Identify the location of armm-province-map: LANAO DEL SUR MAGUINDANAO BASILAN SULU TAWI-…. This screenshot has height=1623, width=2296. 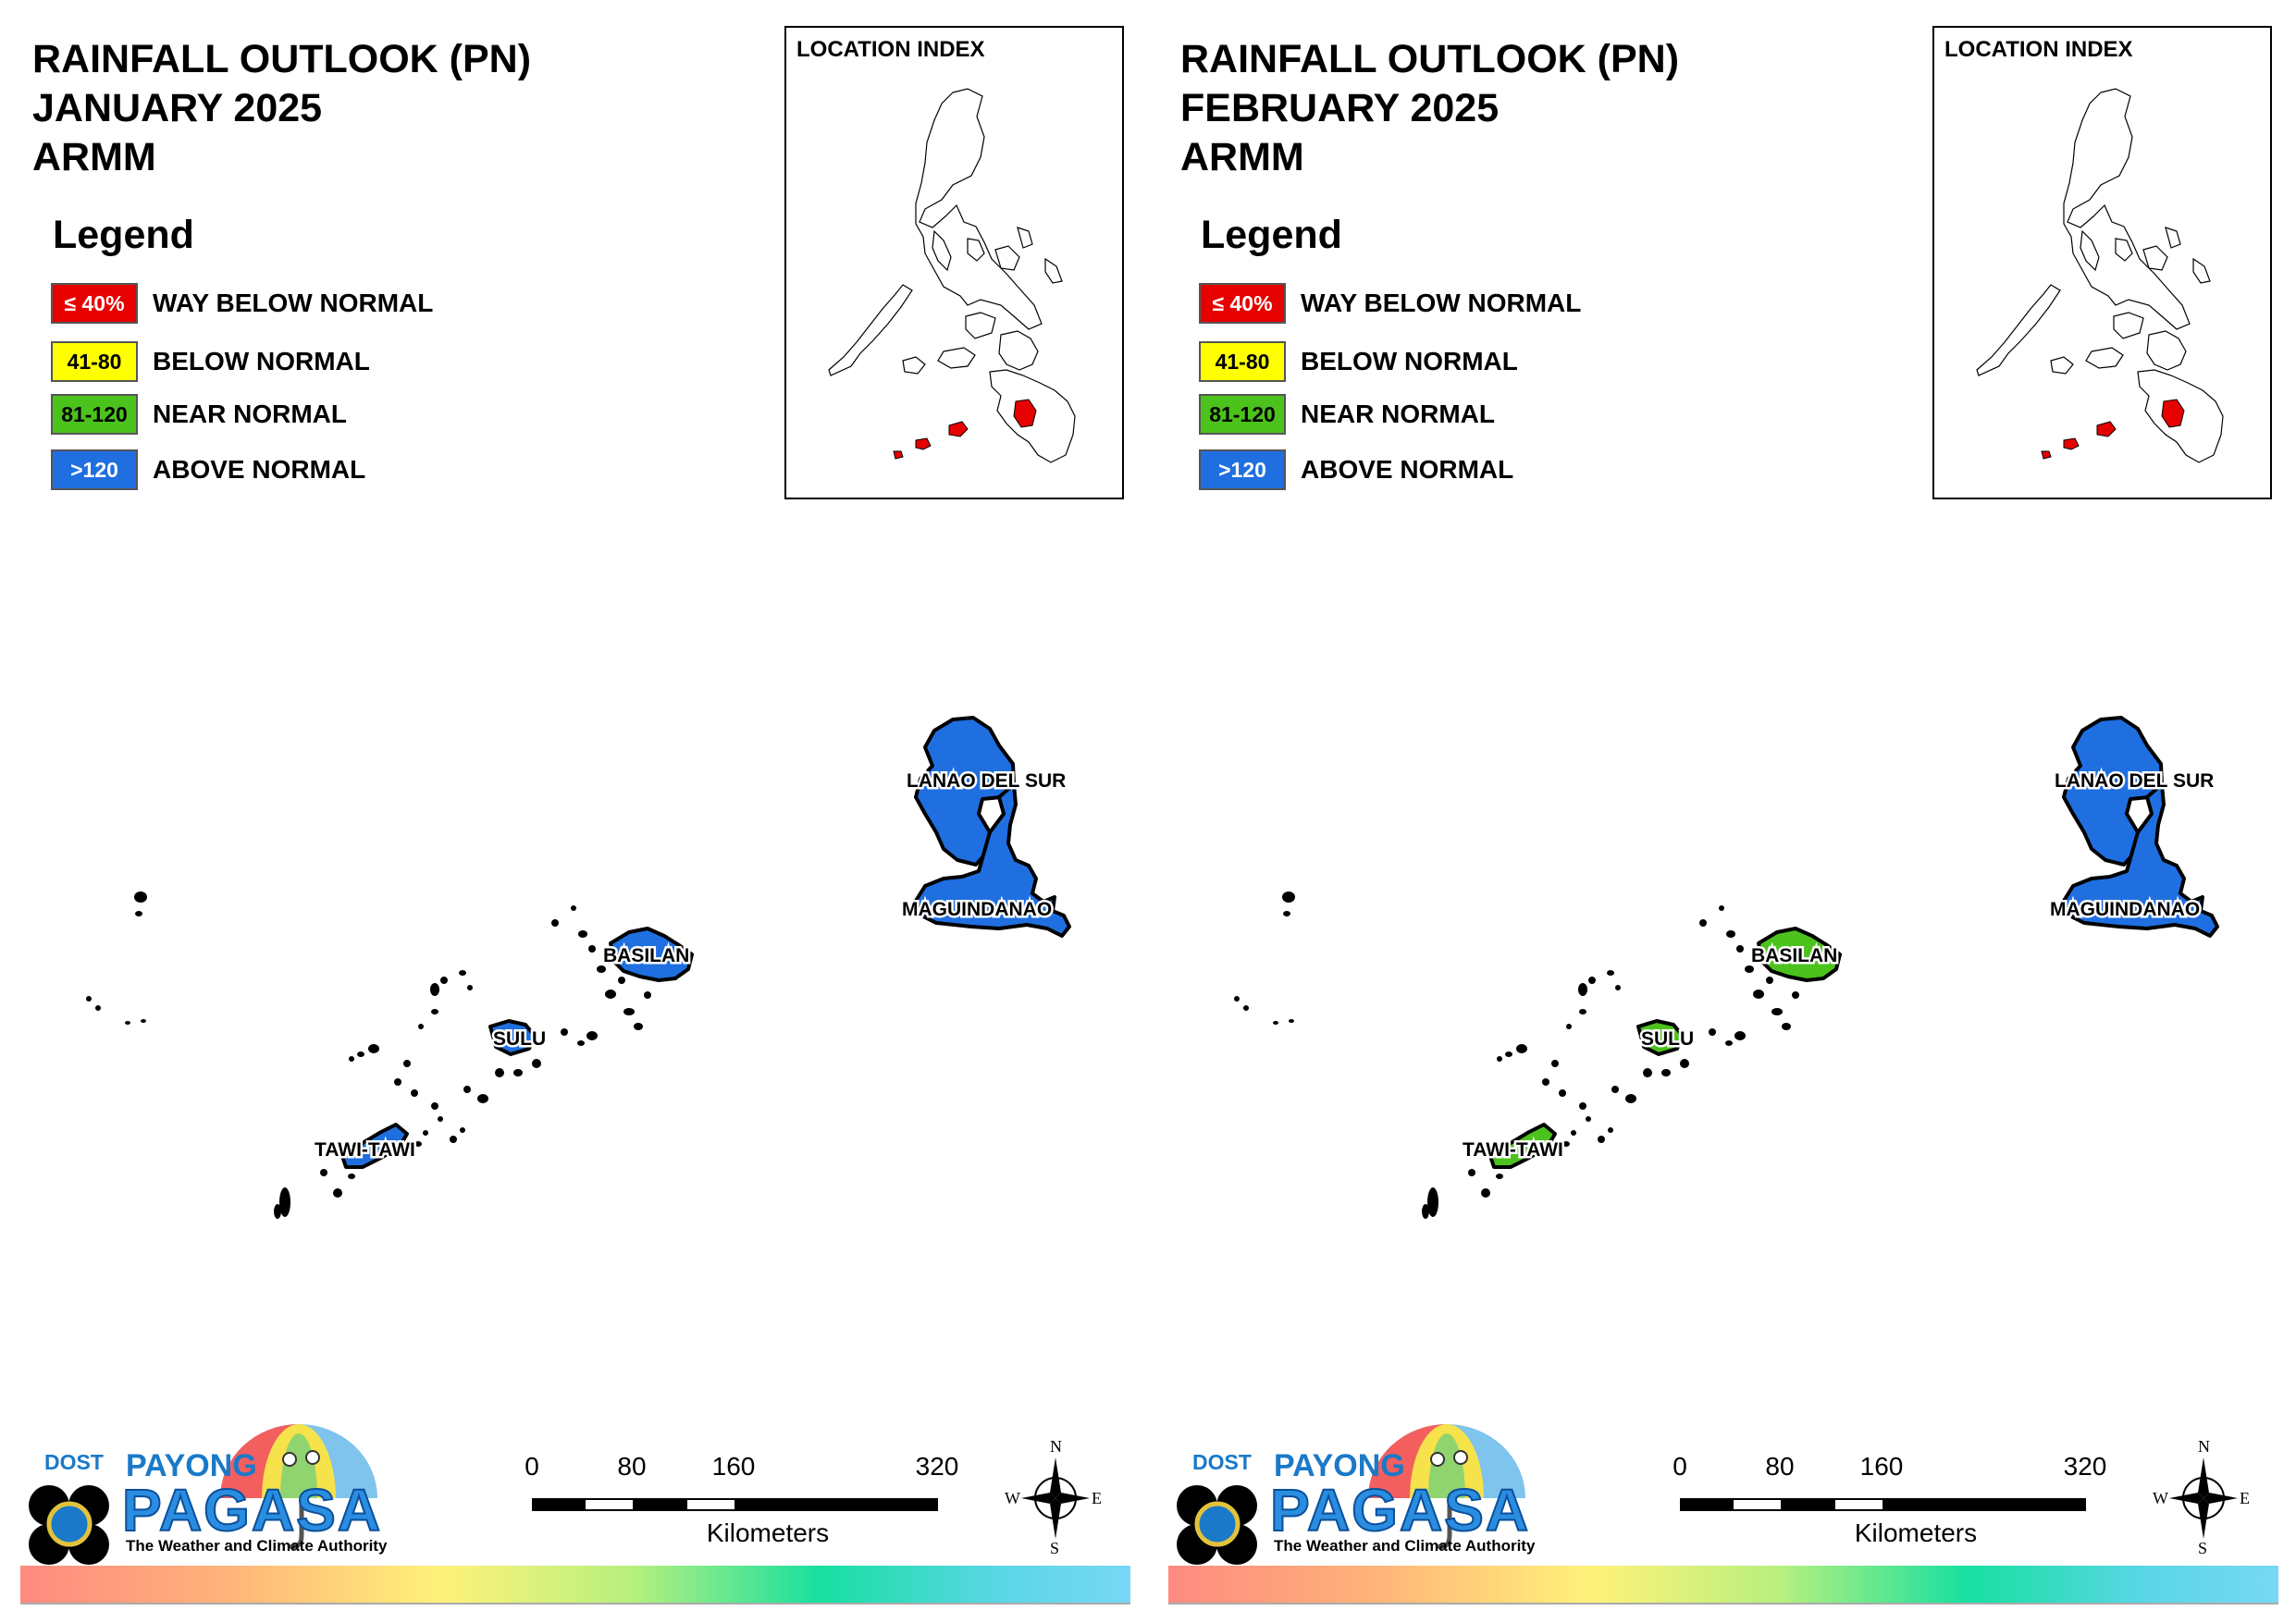
(1726, 967).